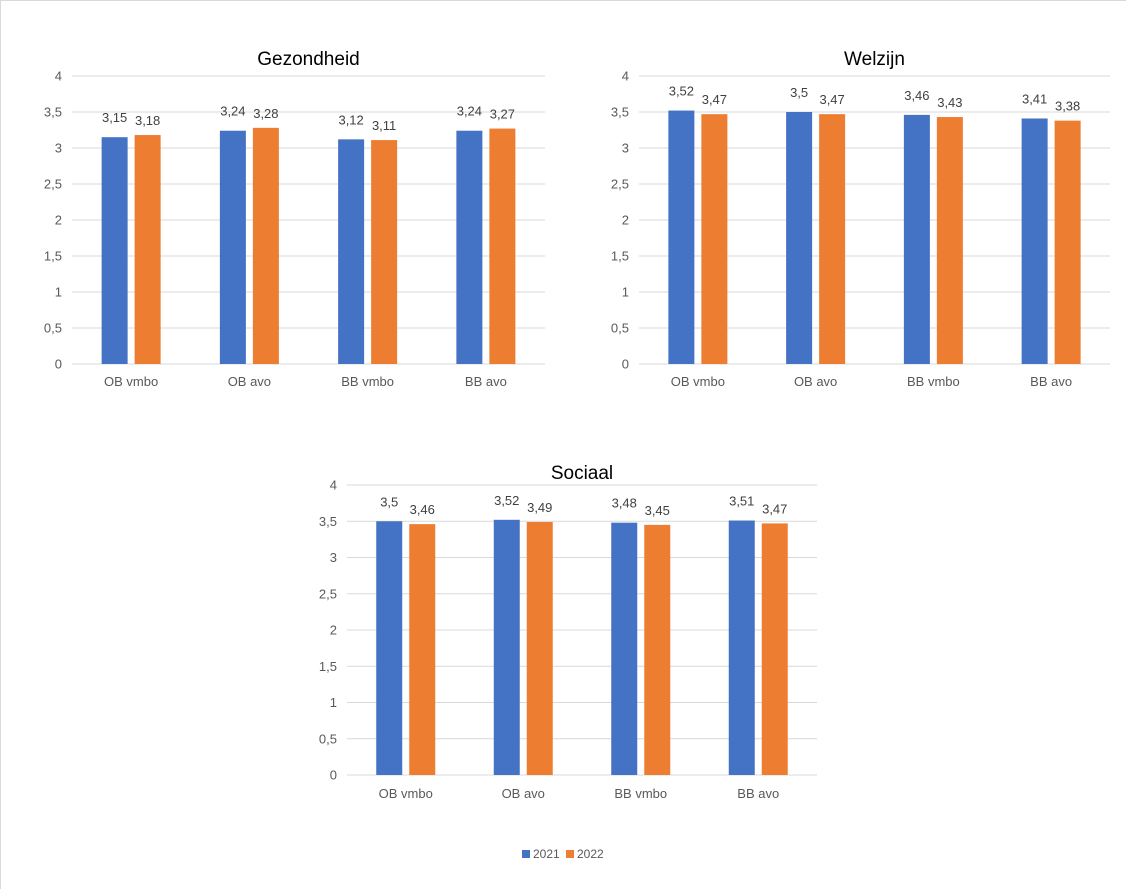  Describe the element at coordinates (874, 59) in the screenshot. I see `chart-title: Welzijn` at that location.